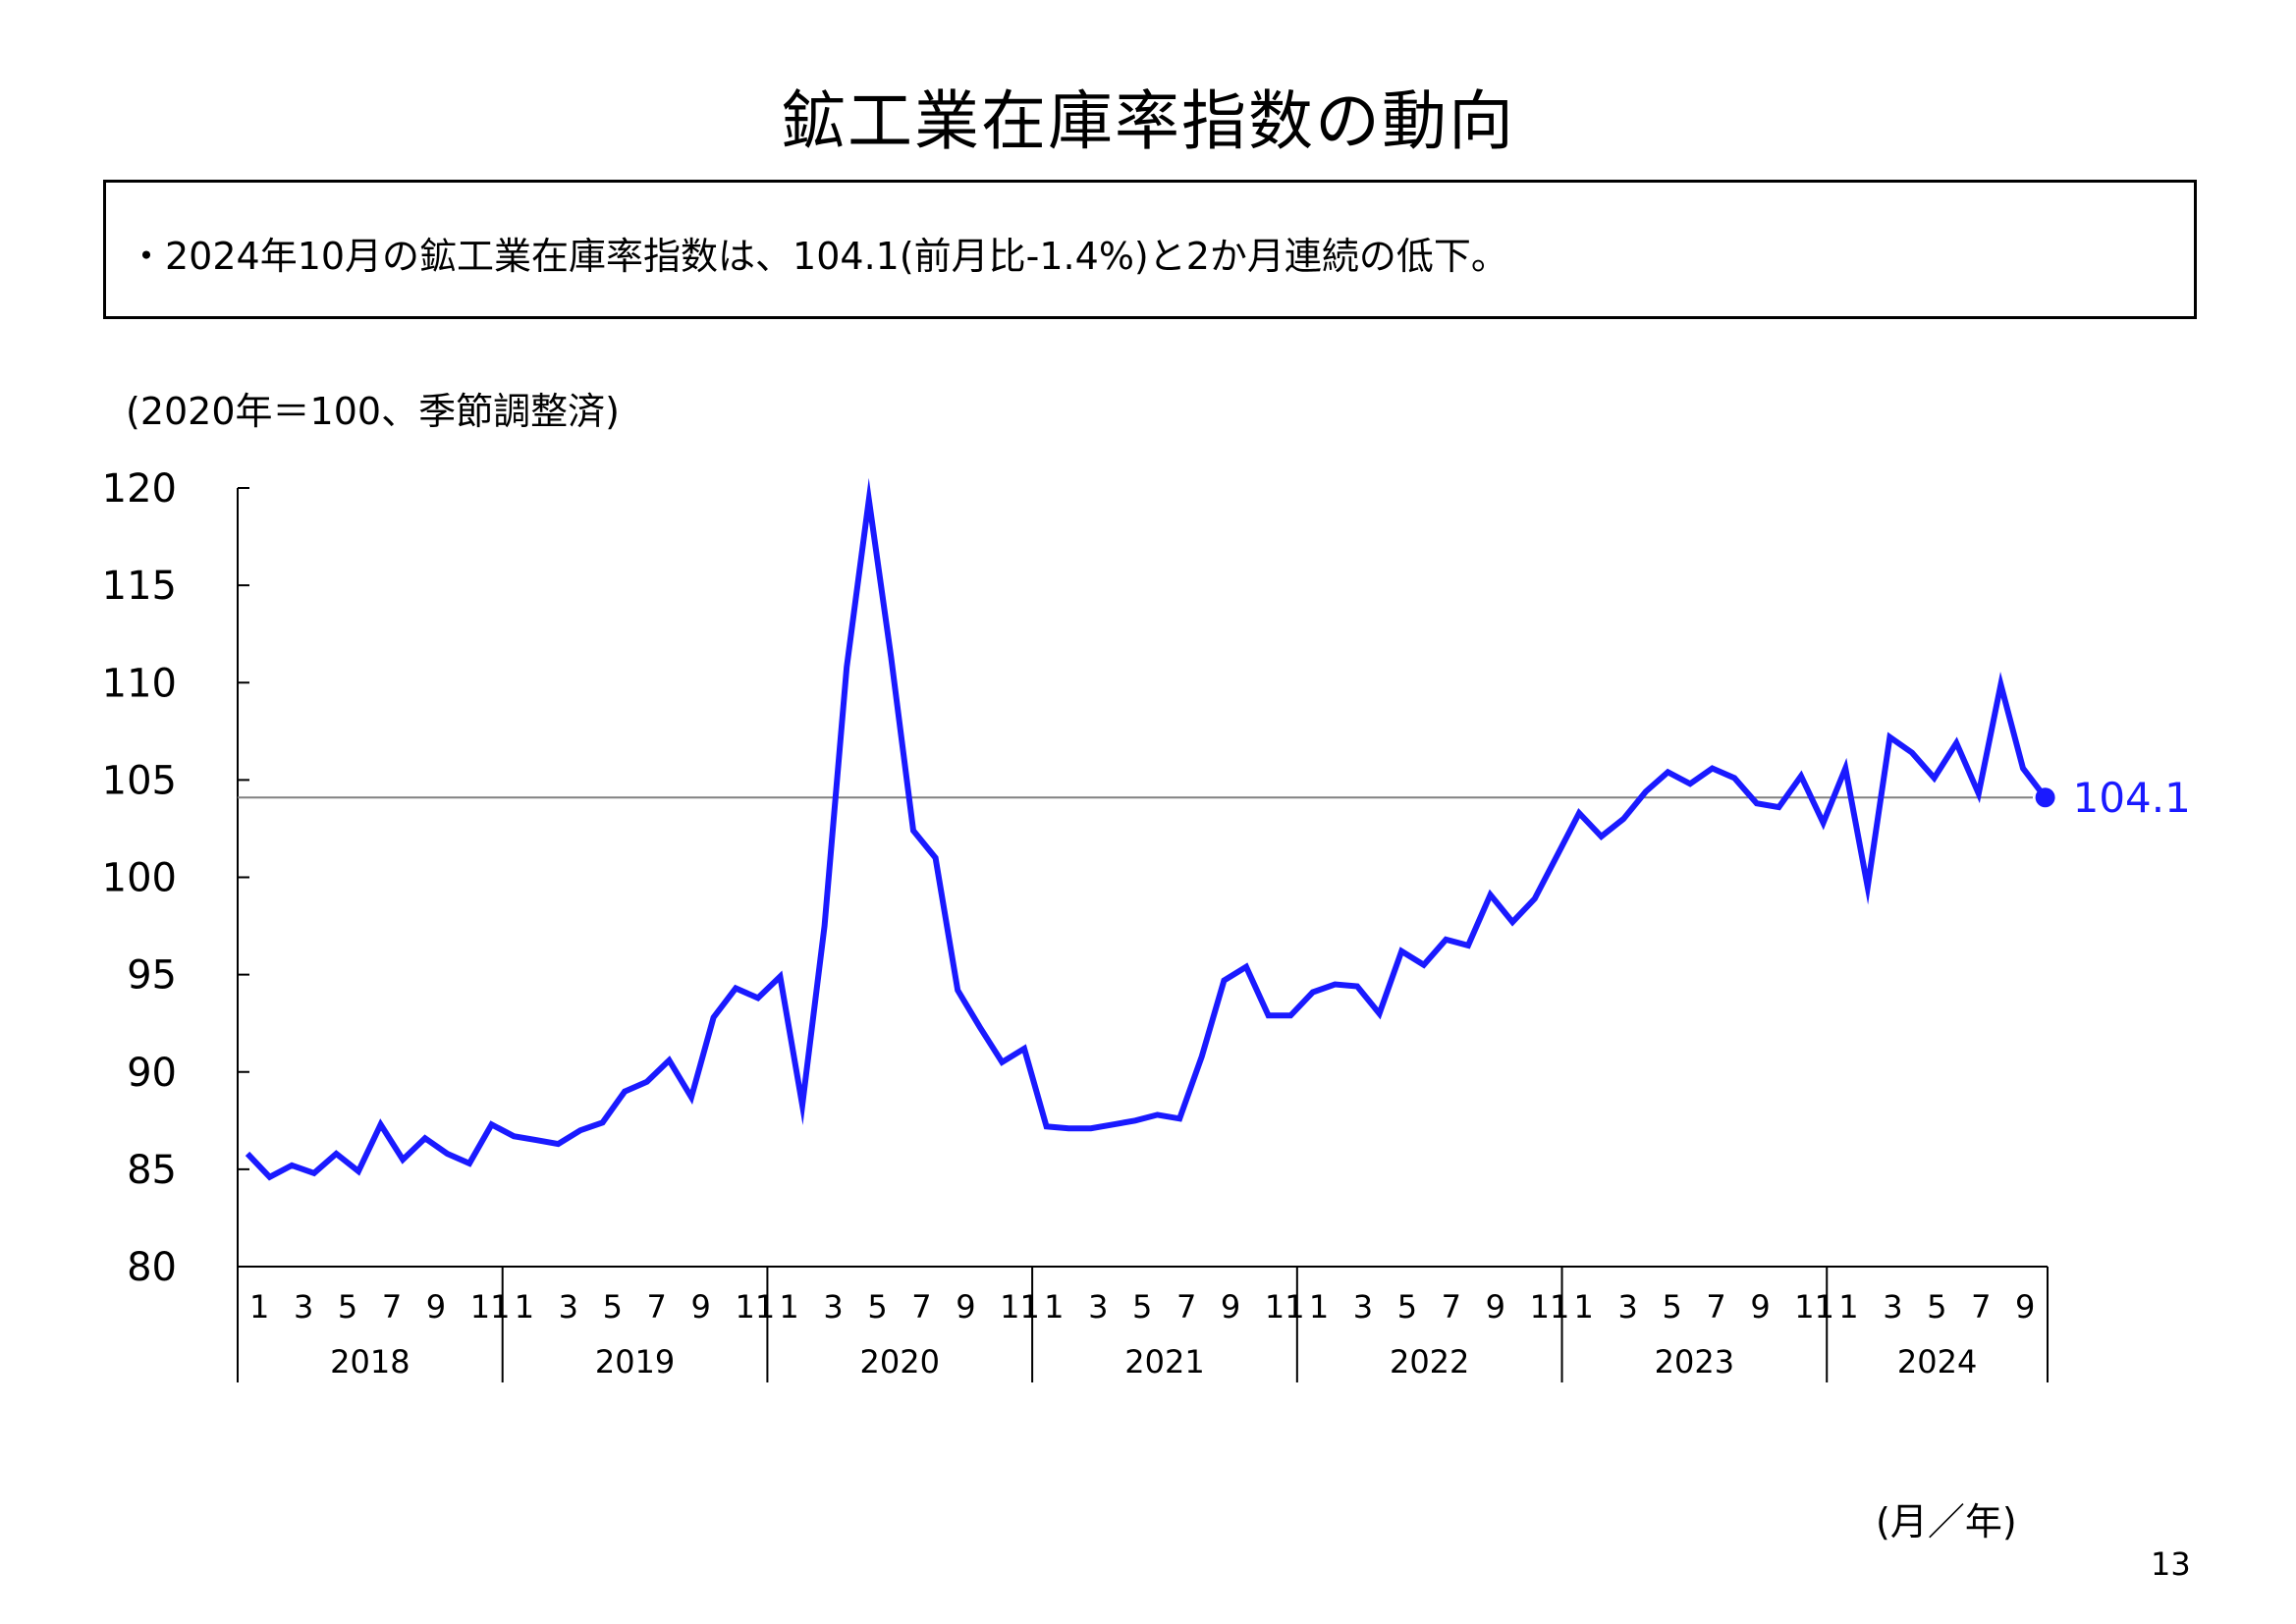  What do you see at coordinates (370, 1361) in the screenshot?
I see `year-label: 2018` at bounding box center [370, 1361].